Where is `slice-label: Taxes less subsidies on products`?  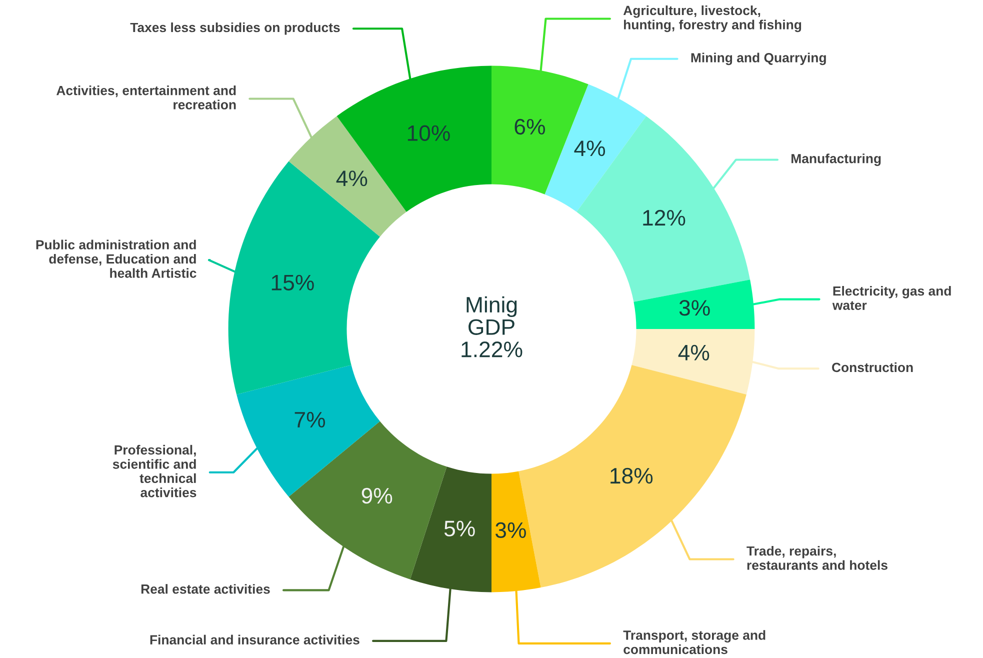
slice-label: Taxes less subsidies on products is located at coordinates (235, 28).